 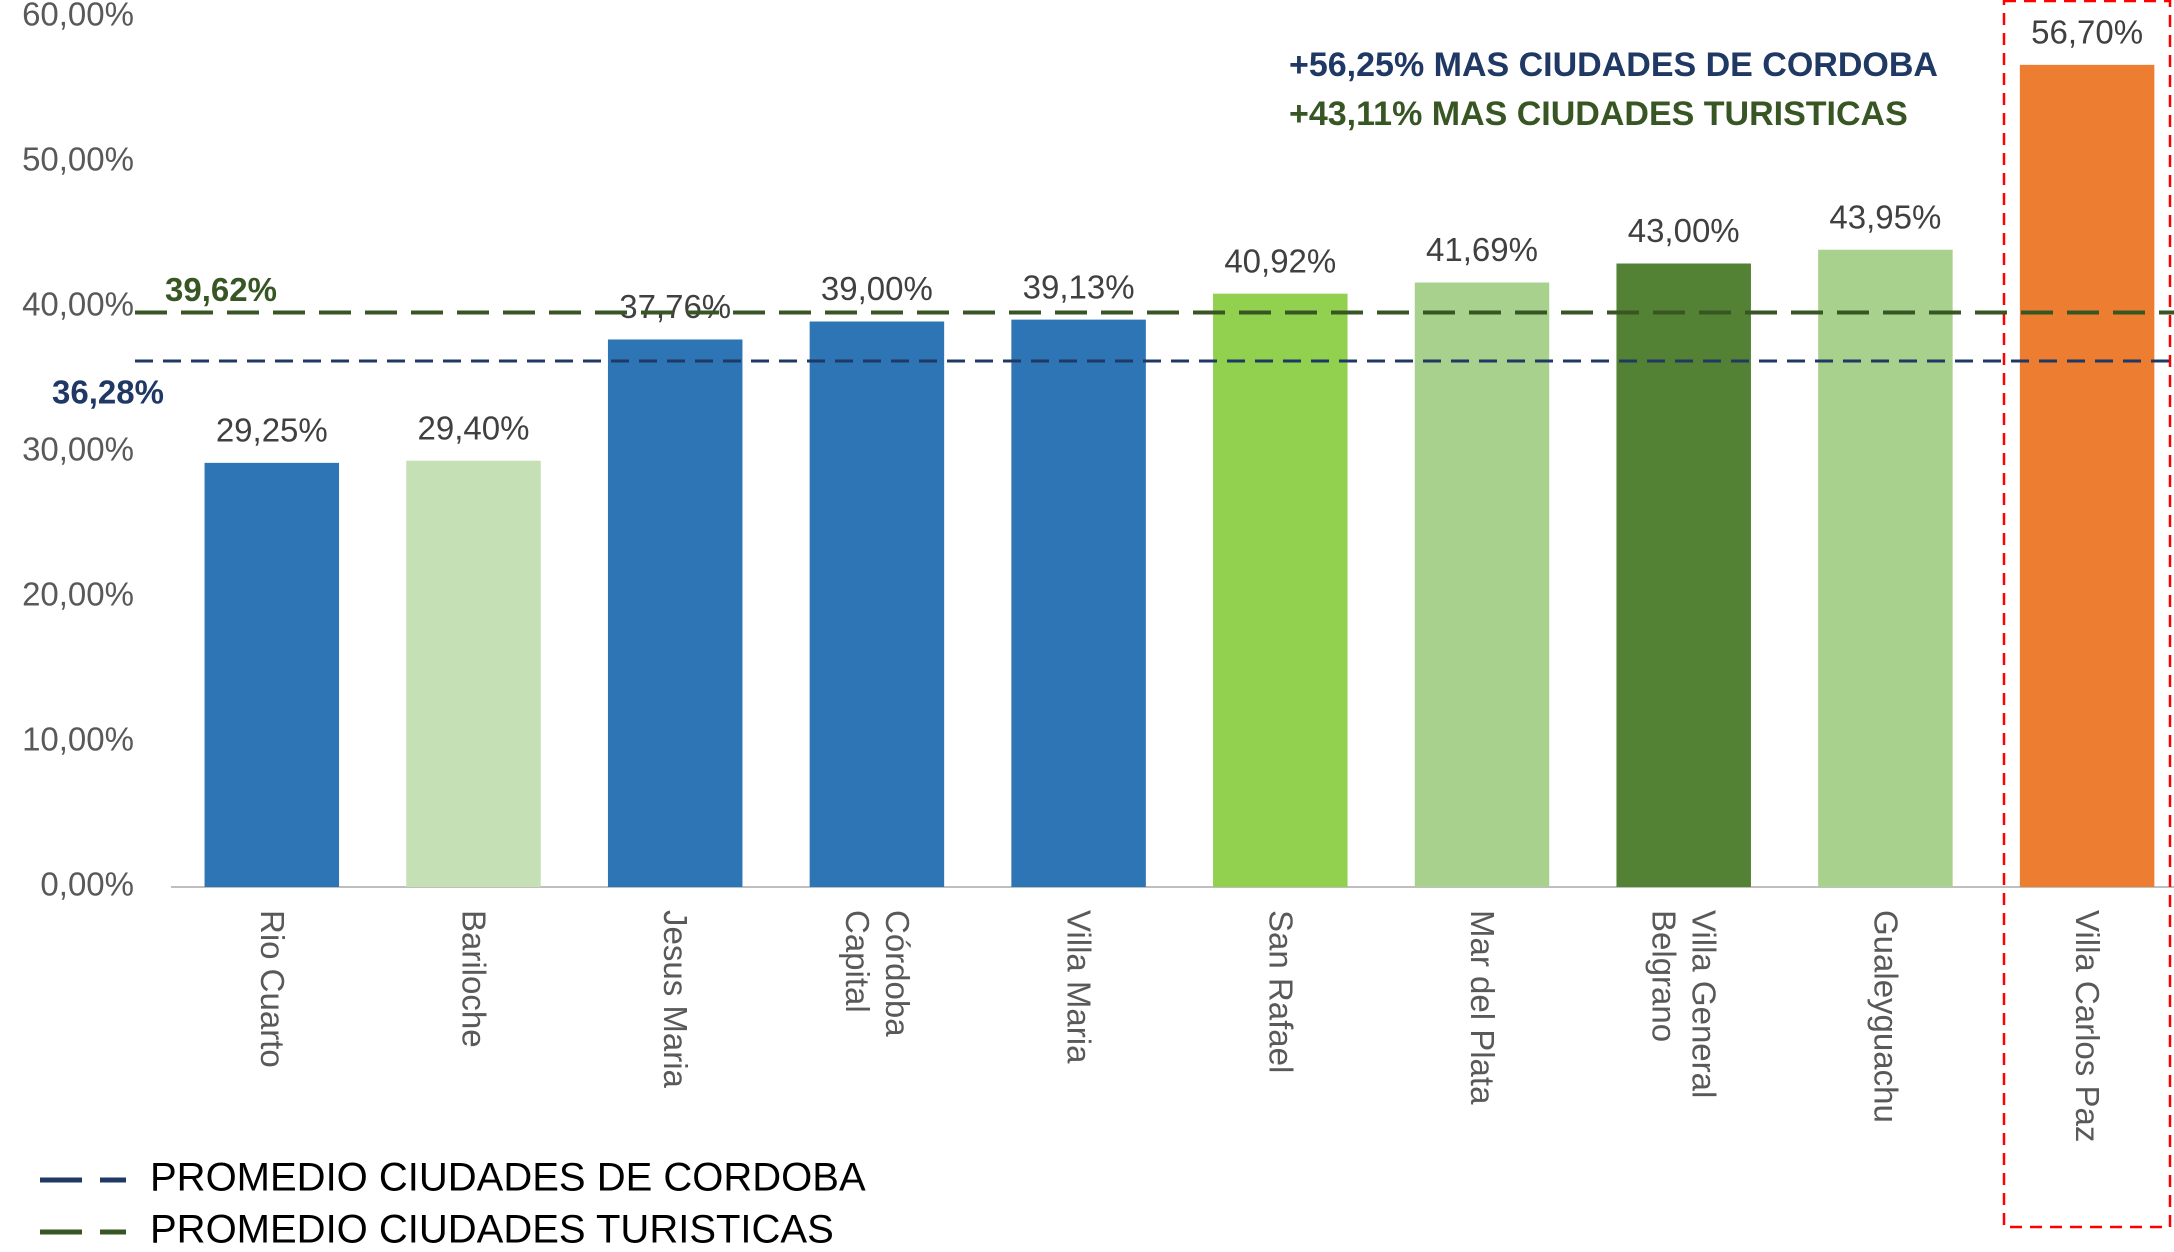 I want to click on y-tick-label: 60,00%, so click(x=78, y=16).